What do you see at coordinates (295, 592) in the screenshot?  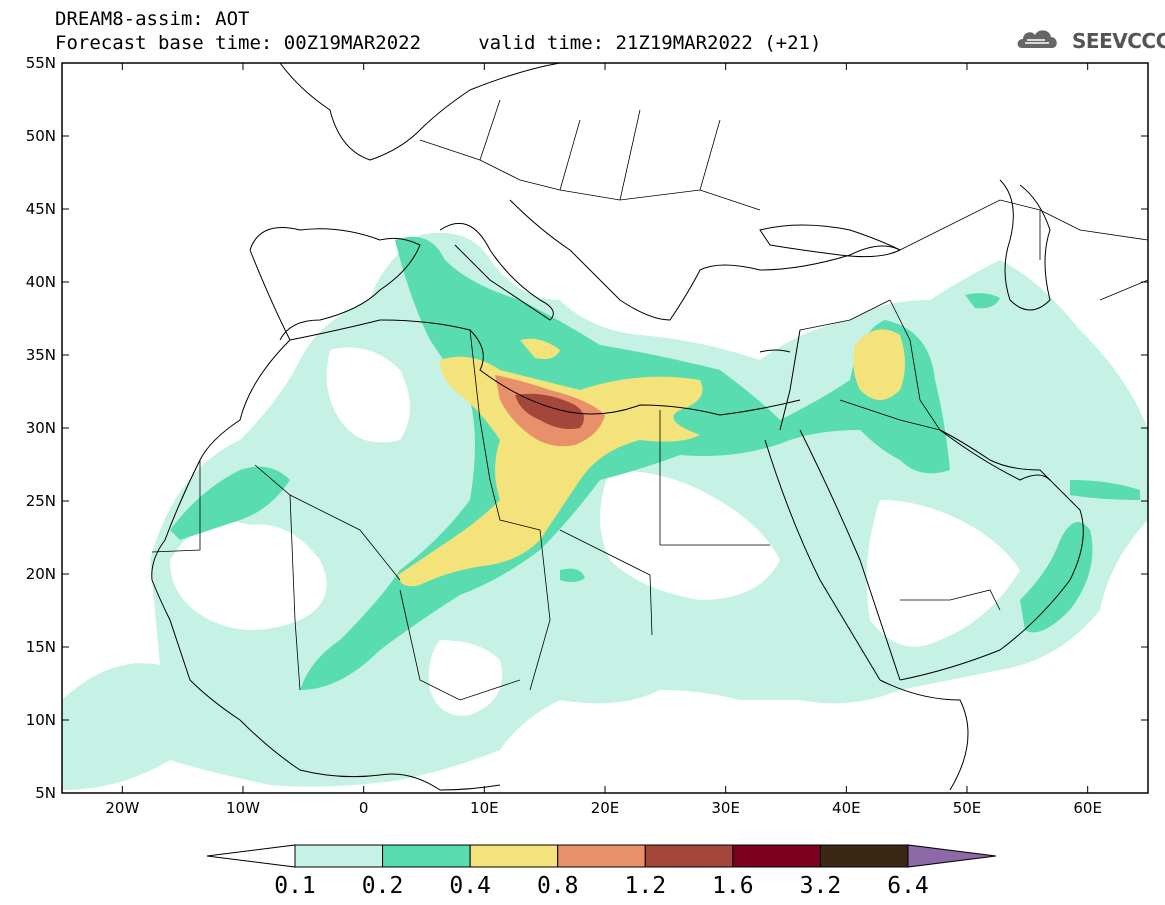 I see `border-mali-niger` at bounding box center [295, 592].